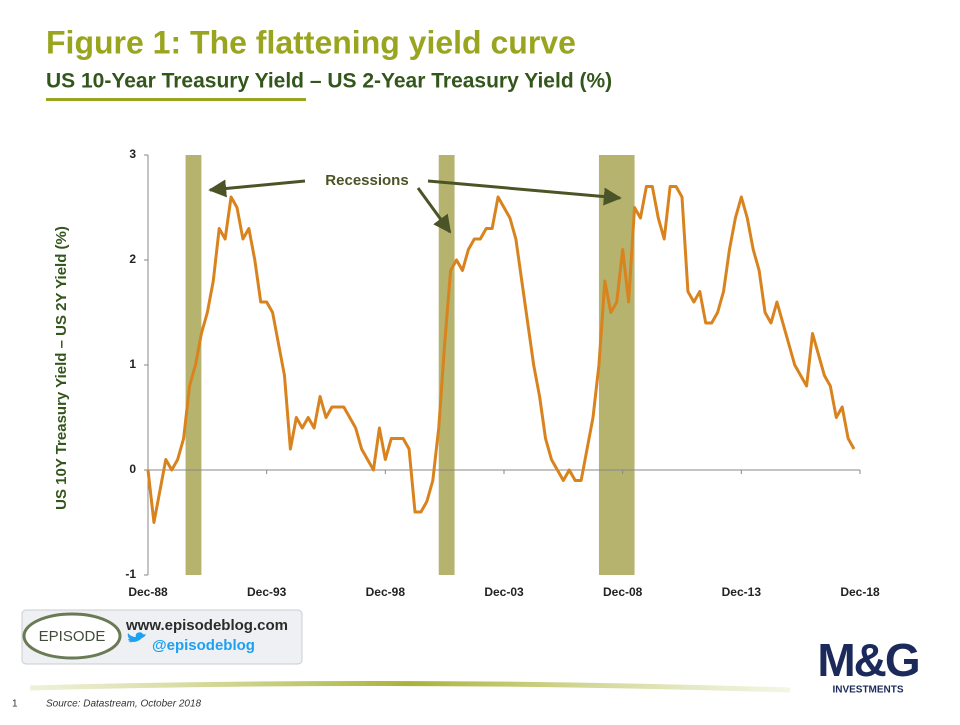  I want to click on brand-sub: INVESTMENTS, so click(867, 690).